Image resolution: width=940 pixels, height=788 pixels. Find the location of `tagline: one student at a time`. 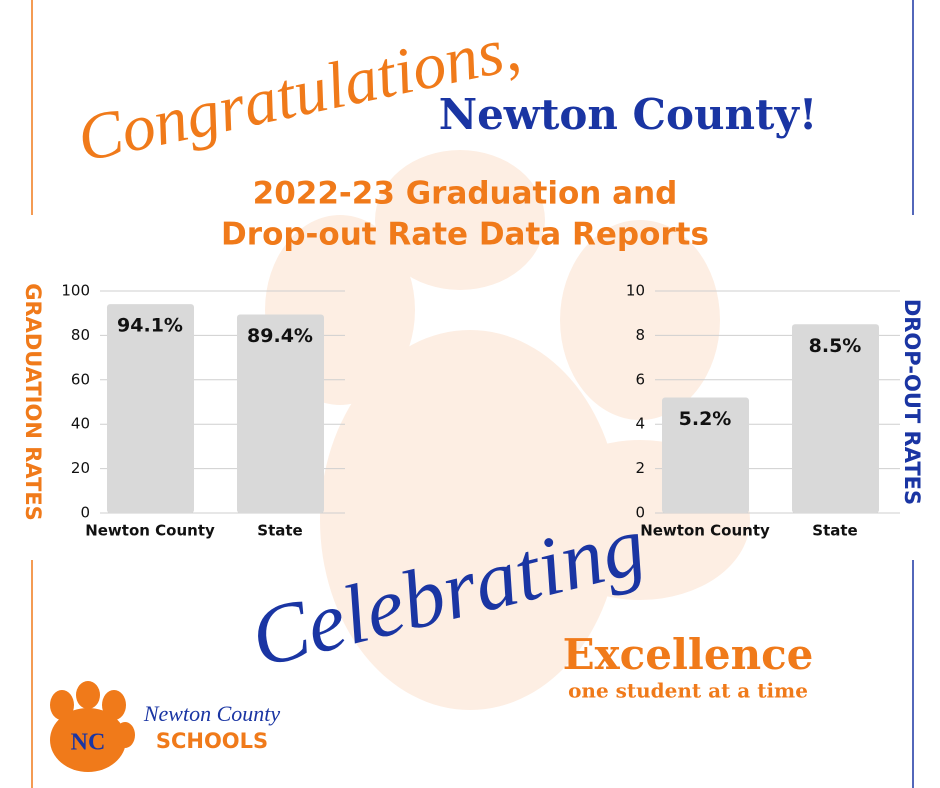

tagline: one student at a time is located at coordinates (688, 691).